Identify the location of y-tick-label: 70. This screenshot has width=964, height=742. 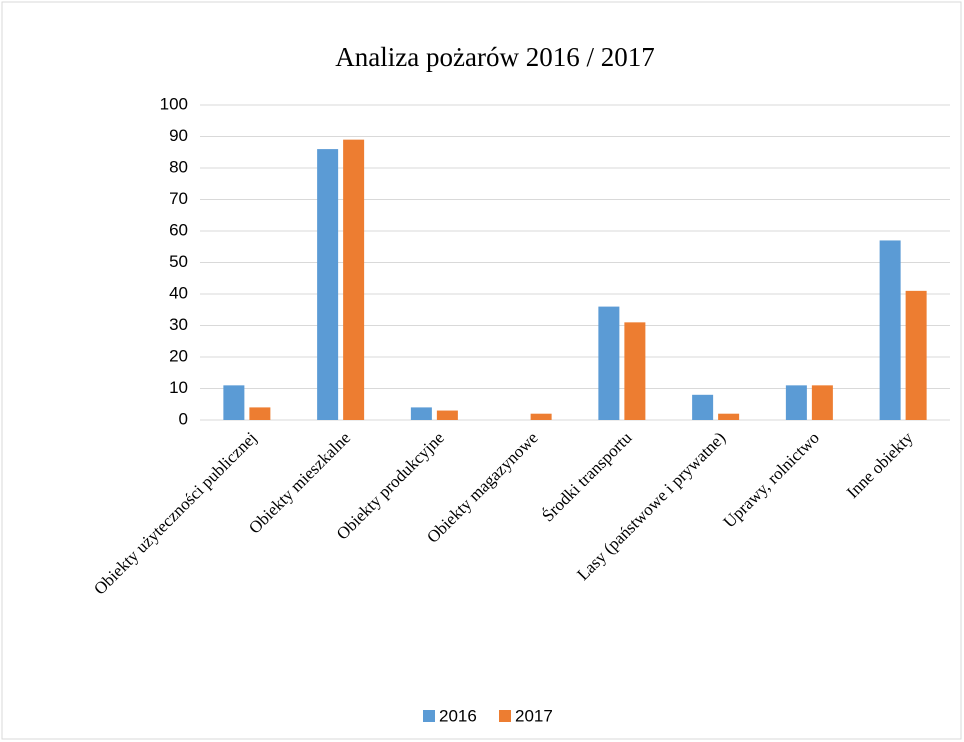
(178, 198).